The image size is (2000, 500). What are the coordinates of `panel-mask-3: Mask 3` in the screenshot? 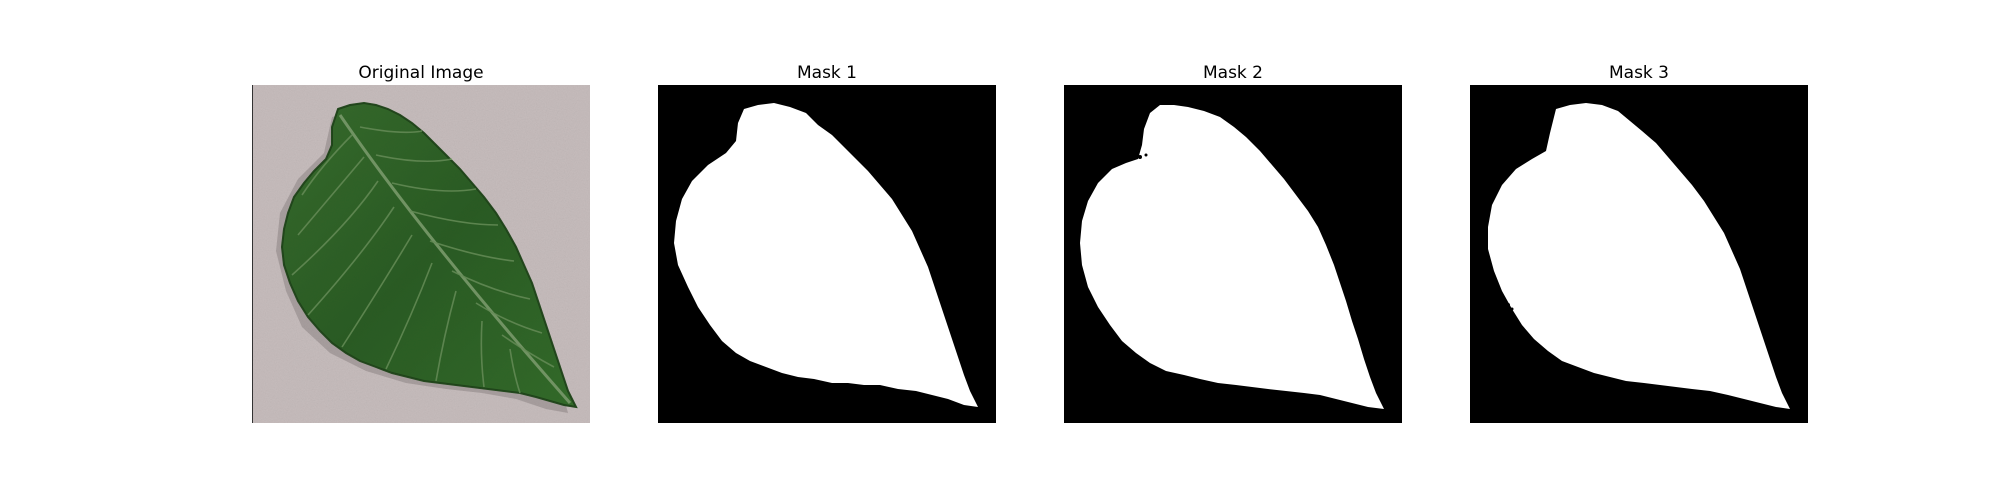 It's located at (1639, 244).